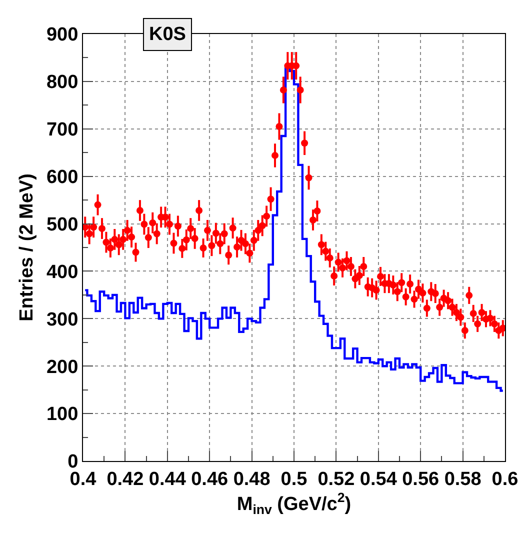  What do you see at coordinates (62, 415) in the screenshot?
I see `y-tick-label: 100` at bounding box center [62, 415].